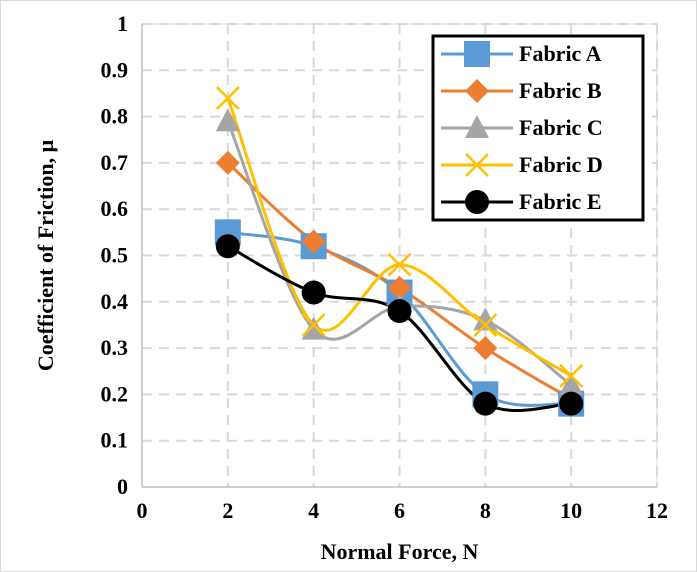 The width and height of the screenshot is (697, 572). I want to click on legend-item-fabric-b: Fabric B, so click(521, 90).